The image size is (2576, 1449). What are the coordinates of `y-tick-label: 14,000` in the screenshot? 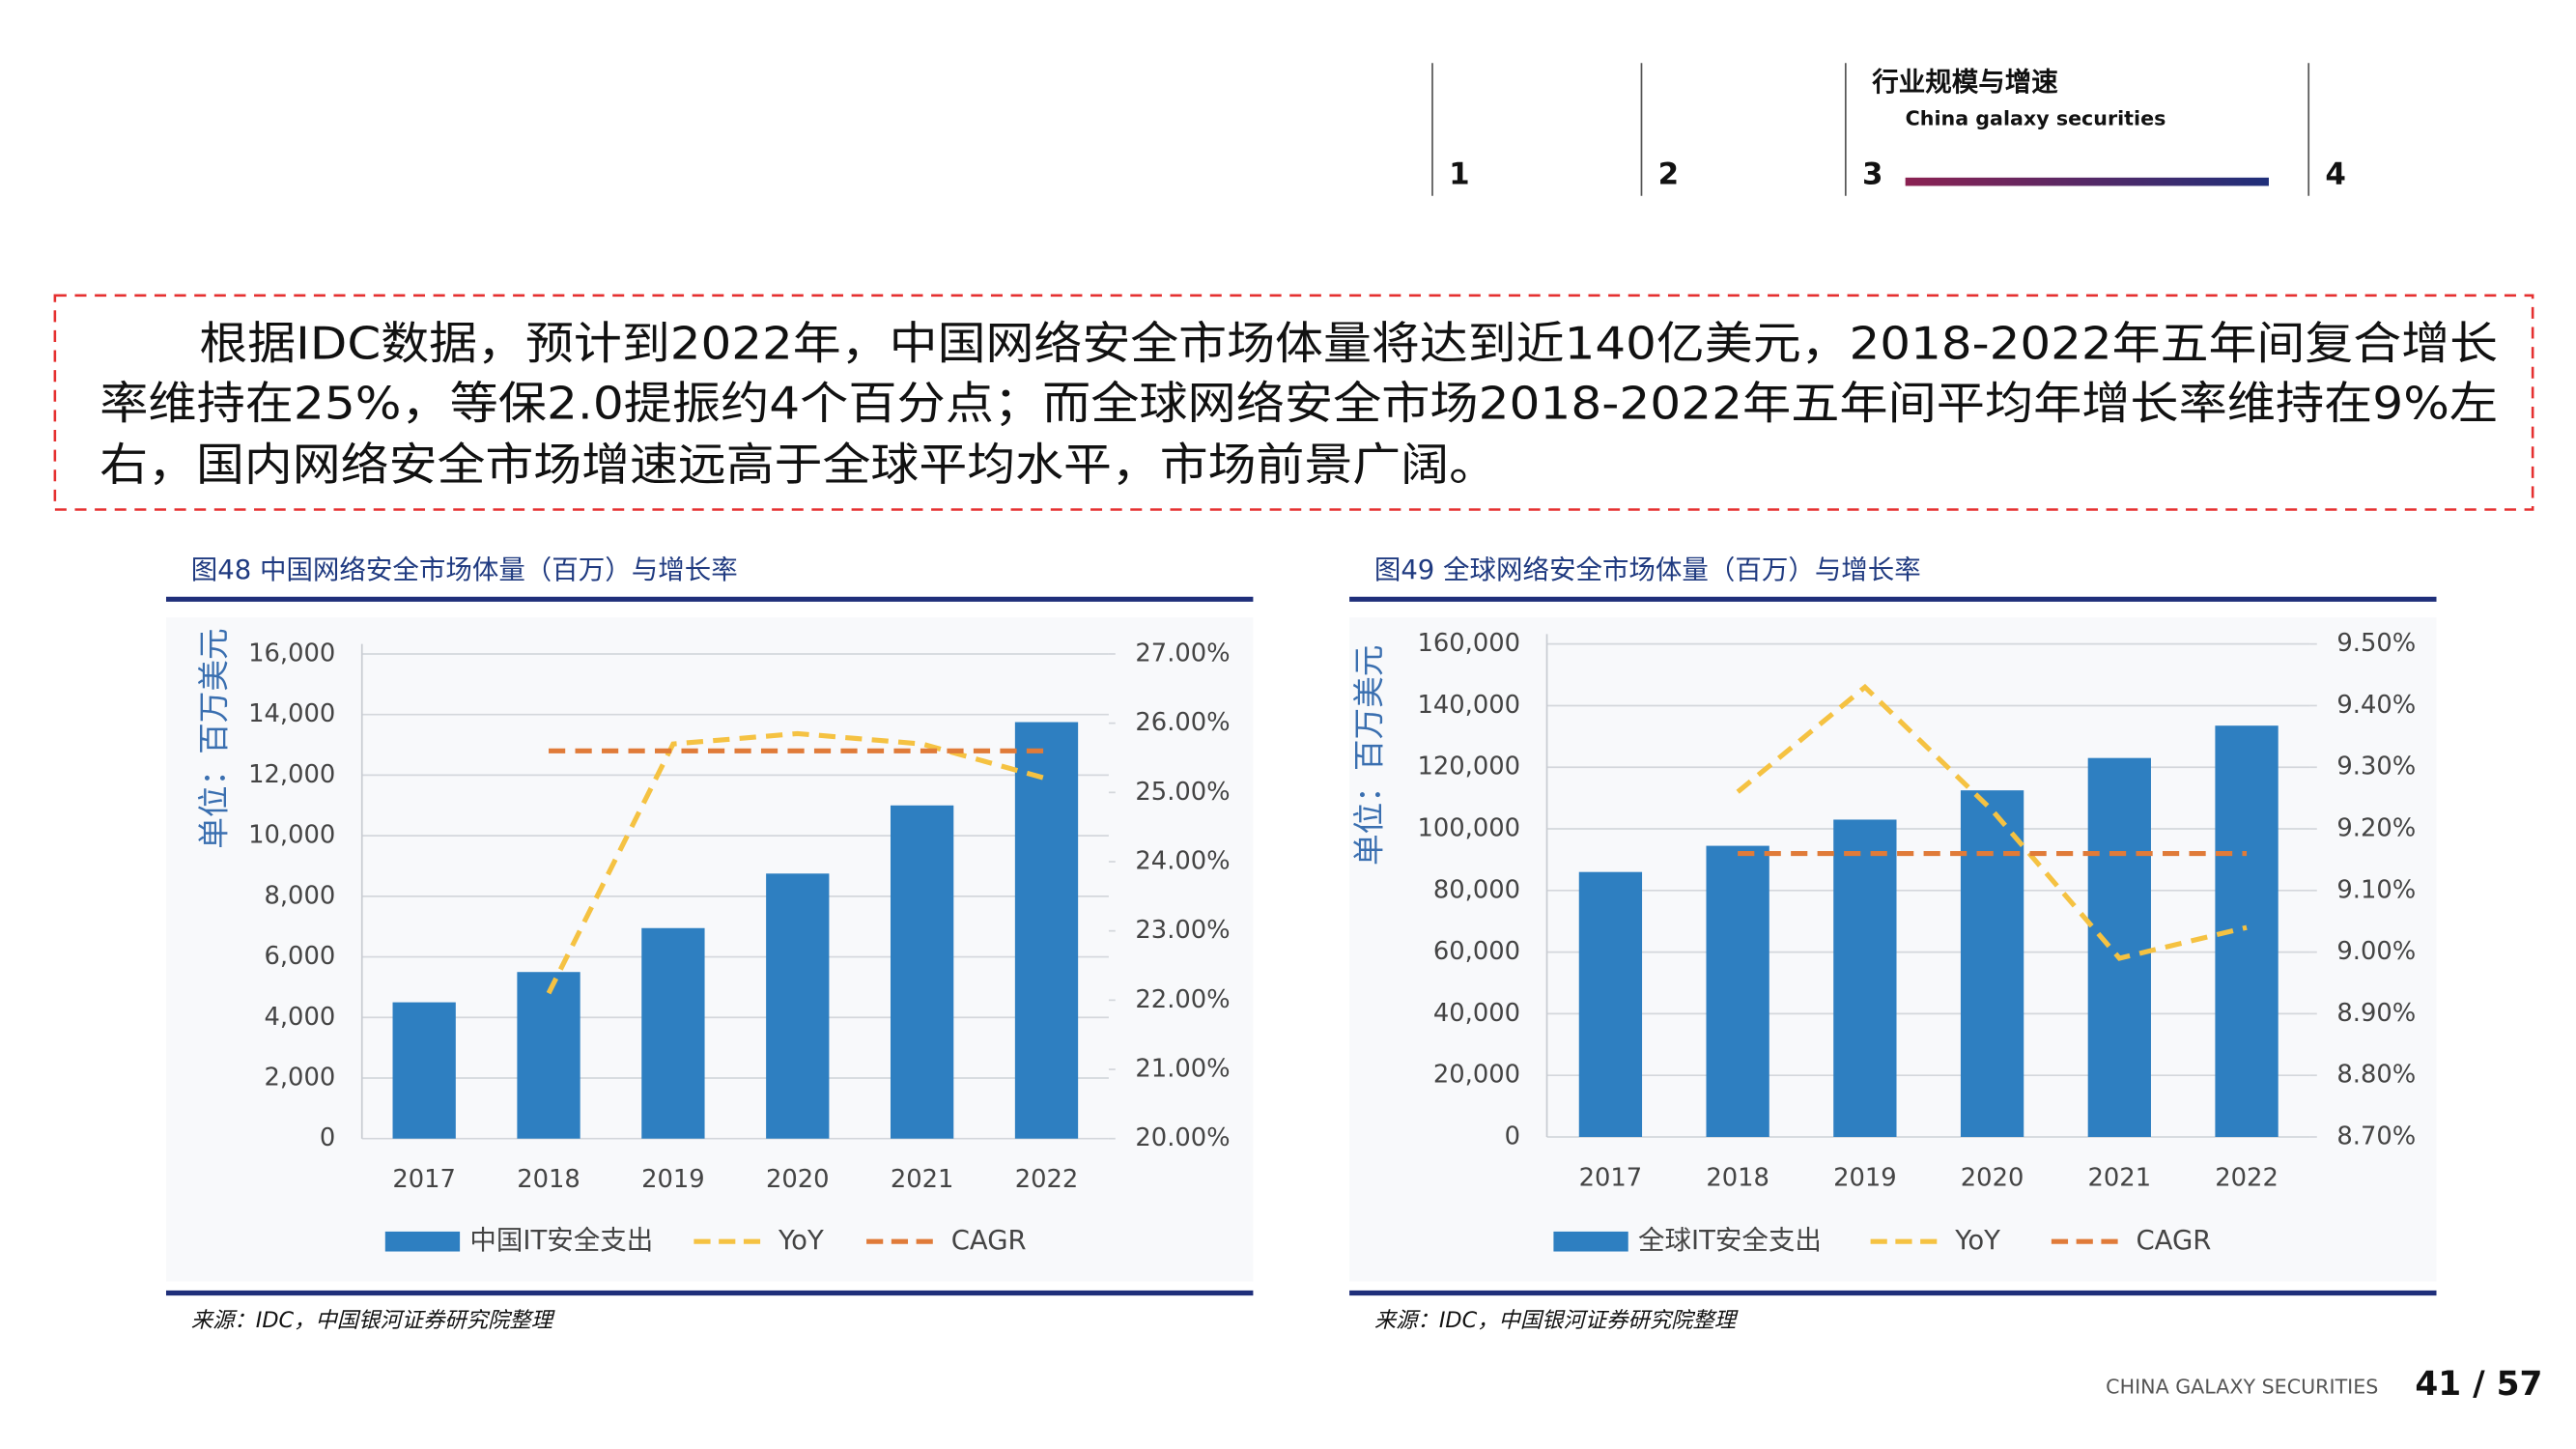 It's located at (291, 713).